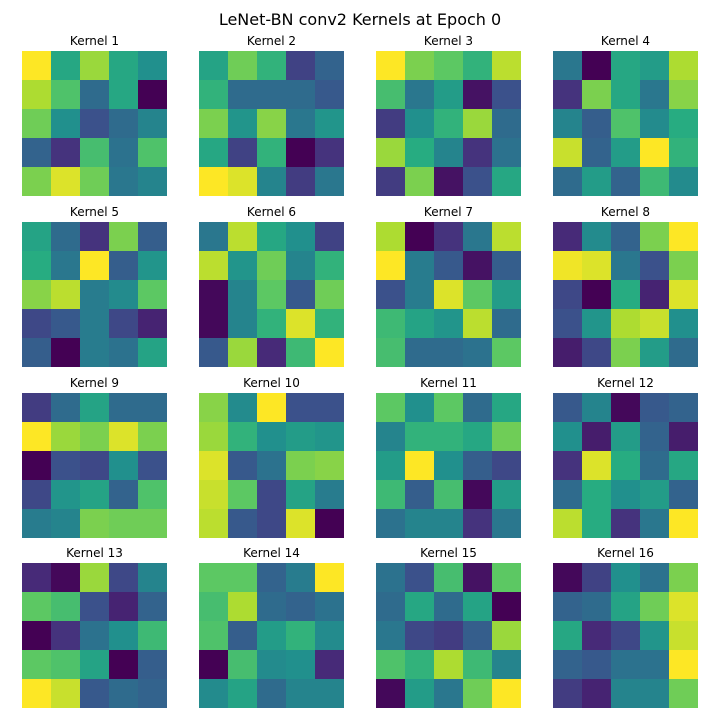 The image size is (720, 720). What do you see at coordinates (271, 41) in the screenshot?
I see `kernel-title: Kernel 2` at bounding box center [271, 41].